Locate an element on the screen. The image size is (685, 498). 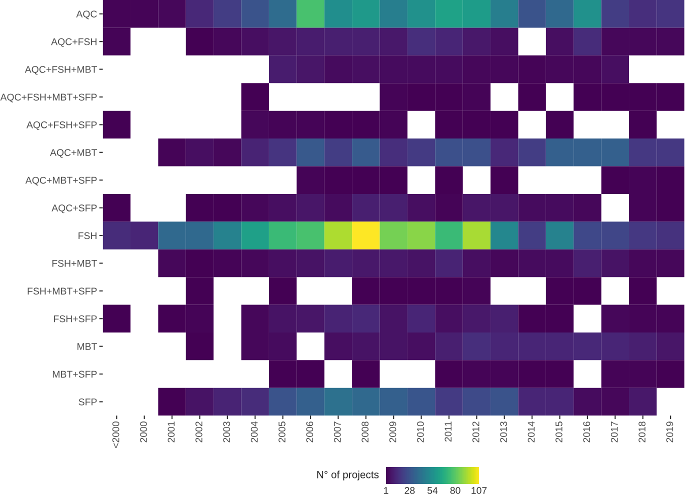
x-tick-label: 2005 is located at coordinates (282, 432).